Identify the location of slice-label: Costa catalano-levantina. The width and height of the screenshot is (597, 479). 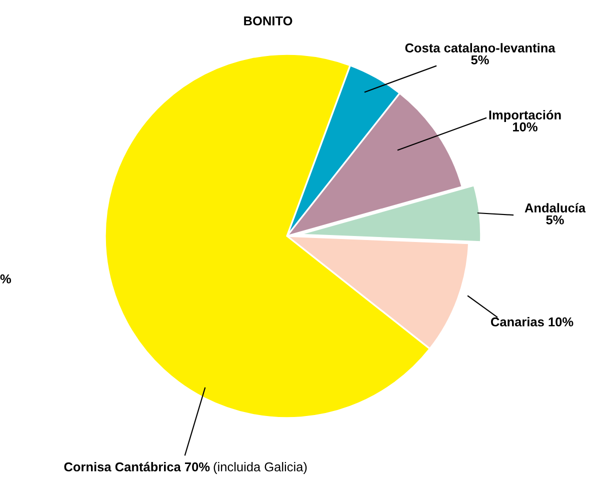
(480, 47).